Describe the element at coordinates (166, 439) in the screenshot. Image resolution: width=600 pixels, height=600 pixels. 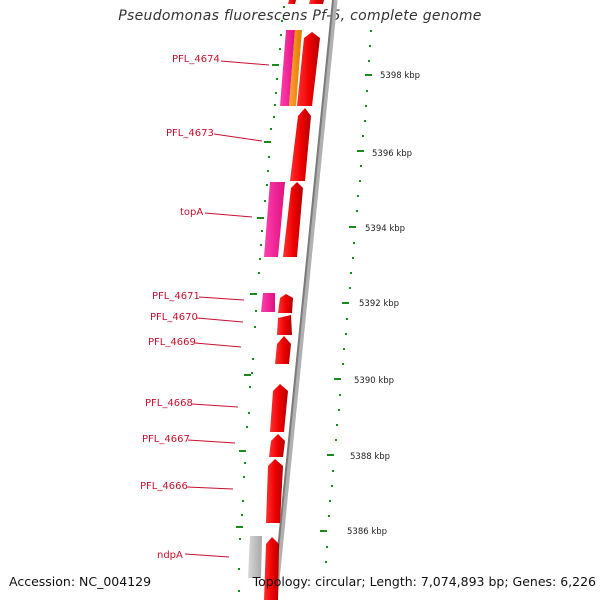
I see `gene-label-PFL_4667: PFL_4667` at that location.